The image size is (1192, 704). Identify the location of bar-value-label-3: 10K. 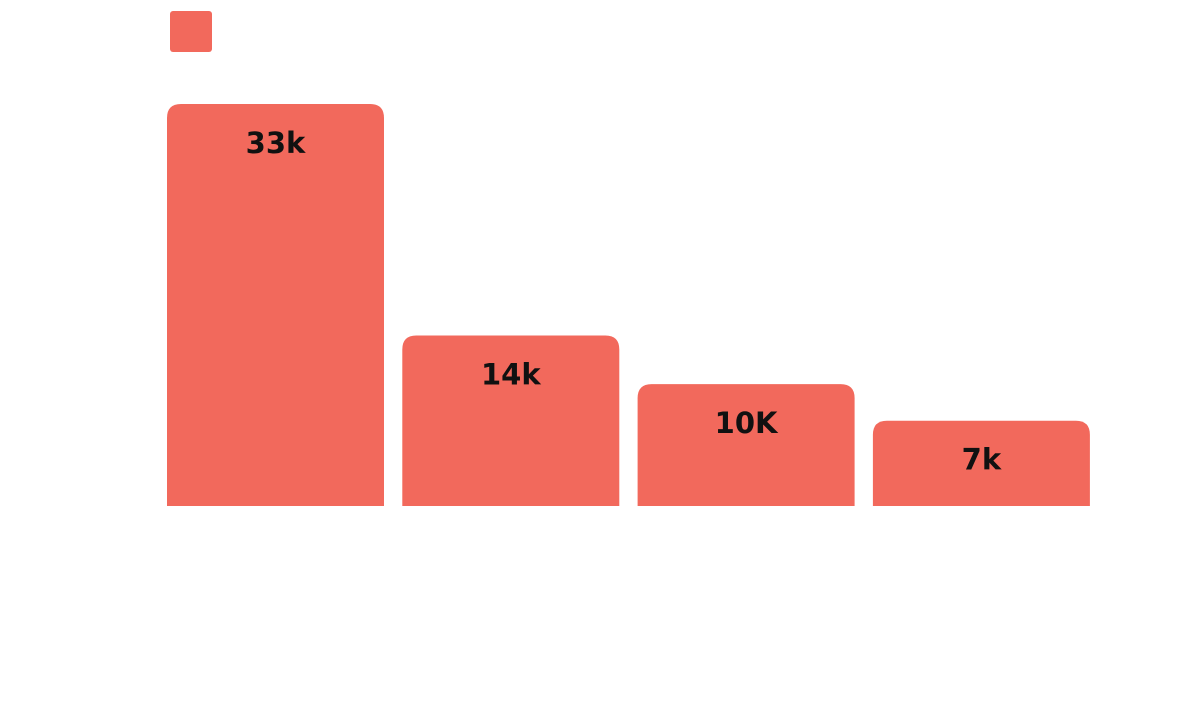
(747, 423).